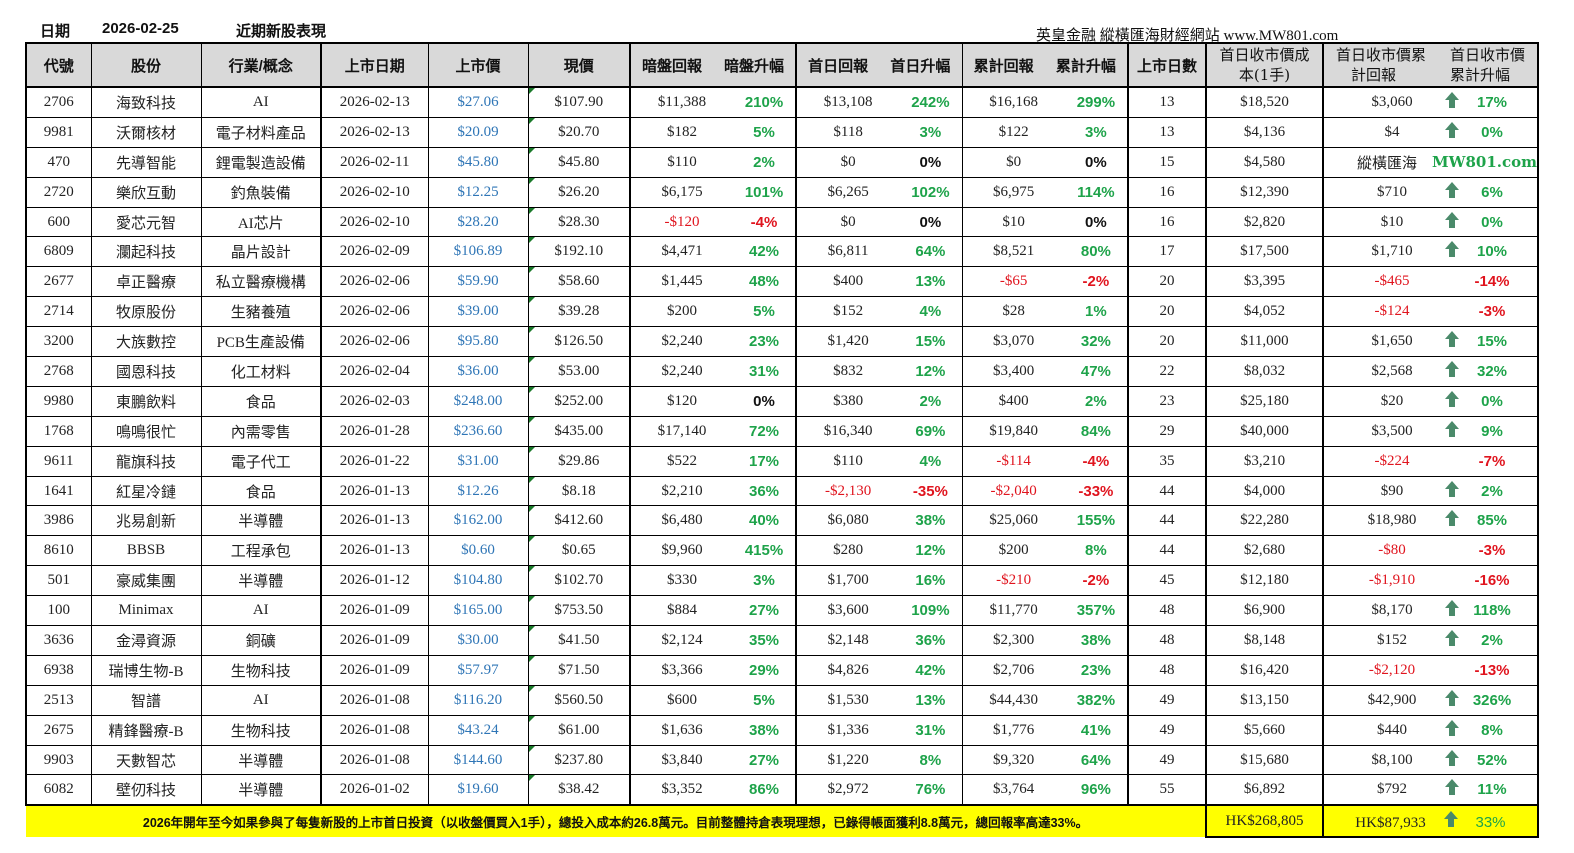 The width and height of the screenshot is (1574, 853). What do you see at coordinates (1096, 700) in the screenshot?
I see `cum-pct: 382%` at bounding box center [1096, 700].